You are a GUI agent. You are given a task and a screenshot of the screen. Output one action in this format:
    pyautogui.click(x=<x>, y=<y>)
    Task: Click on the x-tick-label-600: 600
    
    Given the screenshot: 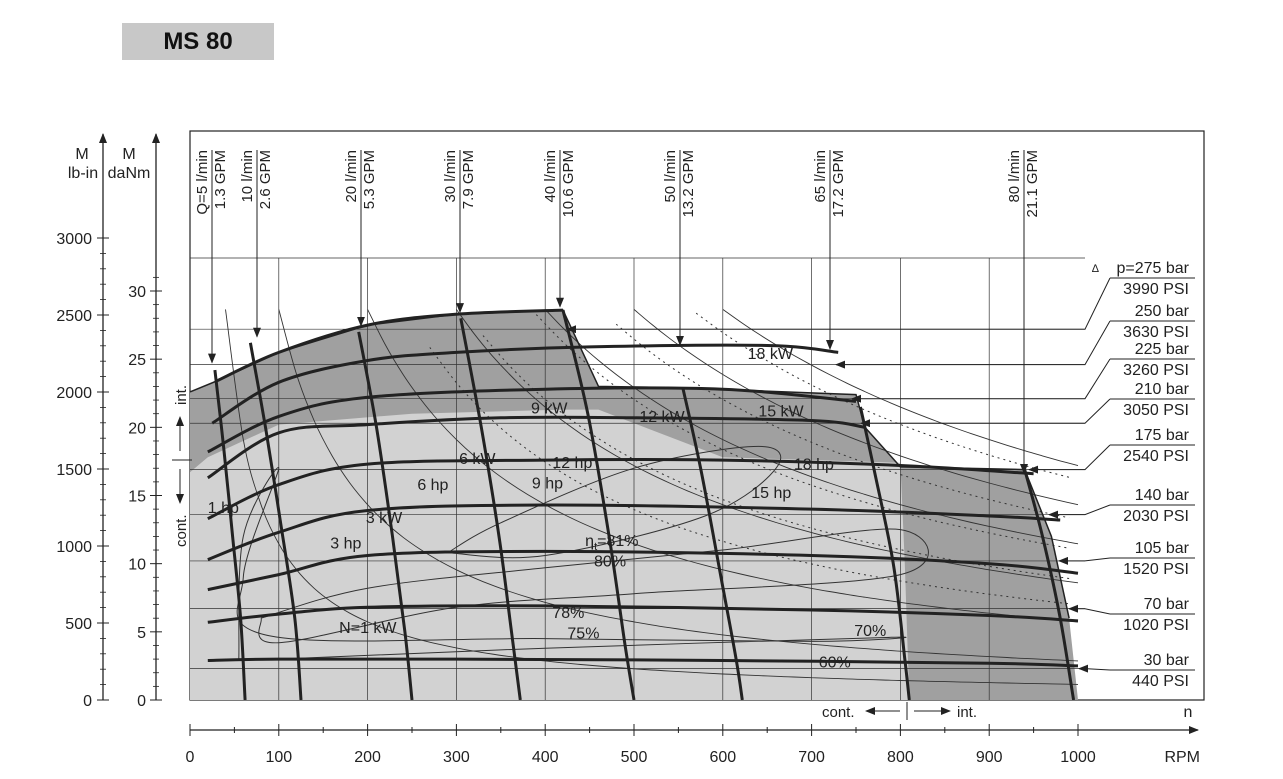 What is the action you would take?
    pyautogui.click(x=722, y=757)
    